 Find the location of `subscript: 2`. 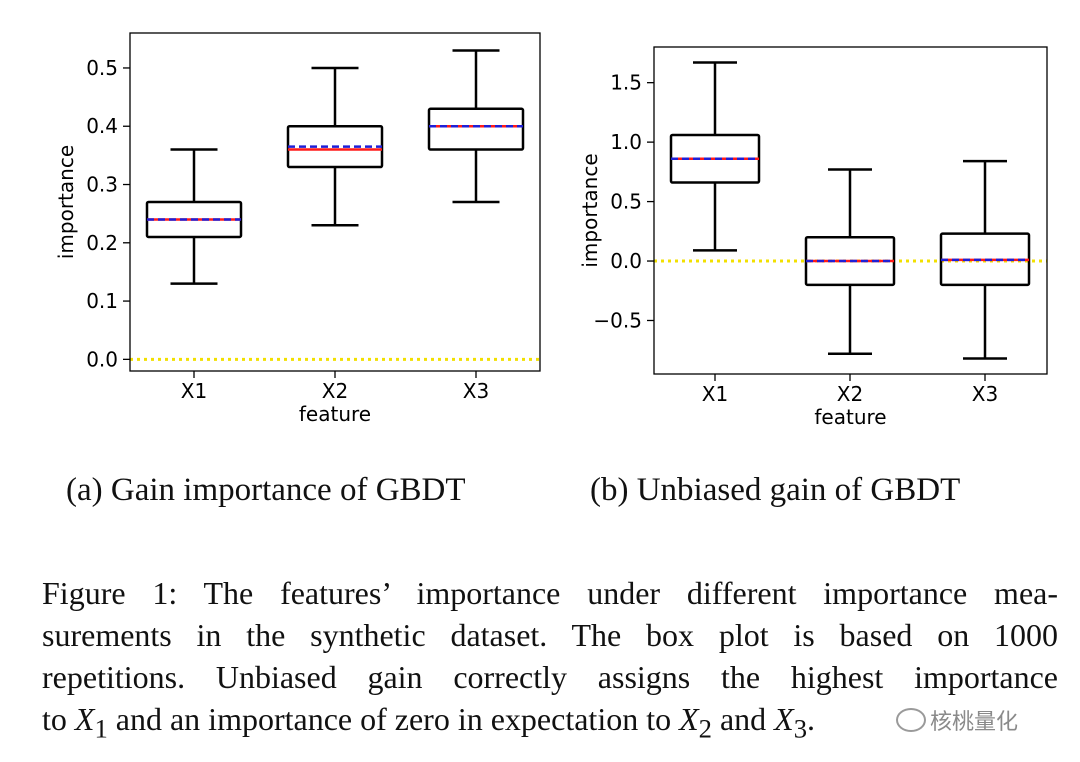

subscript: 2 is located at coordinates (705, 728).